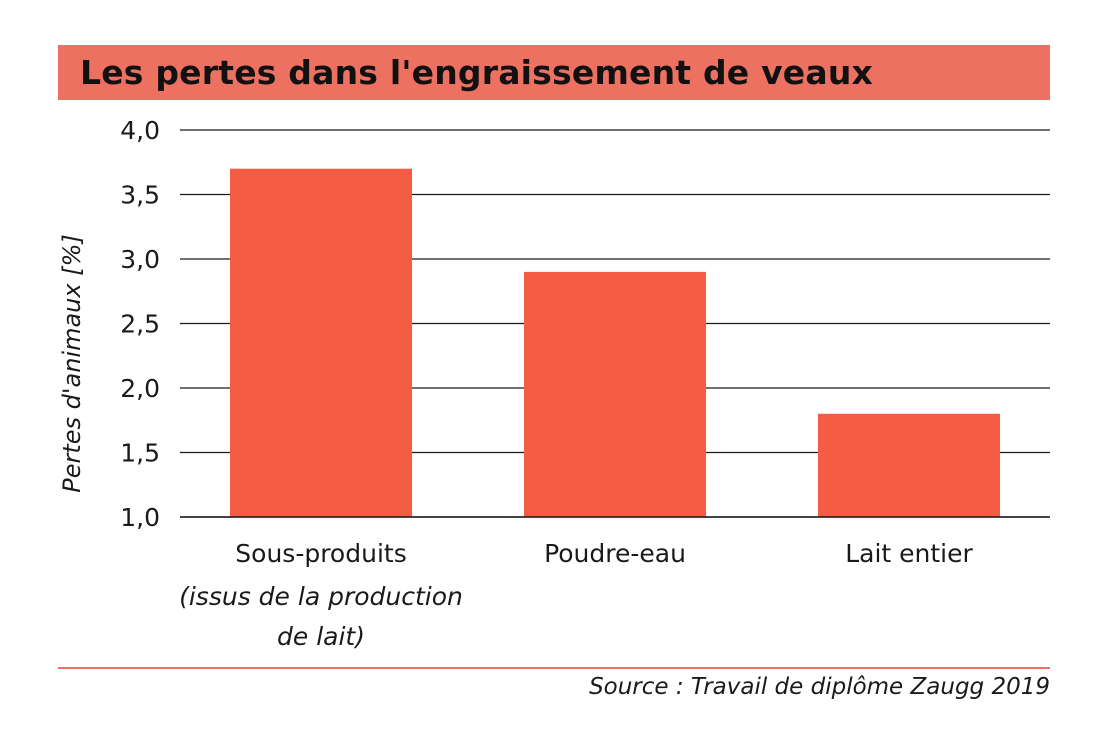 This screenshot has height=737, width=1108. Describe the element at coordinates (819, 687) in the screenshot. I see `source-note: Source : Travail de diplôme Zaugg 2019` at that location.